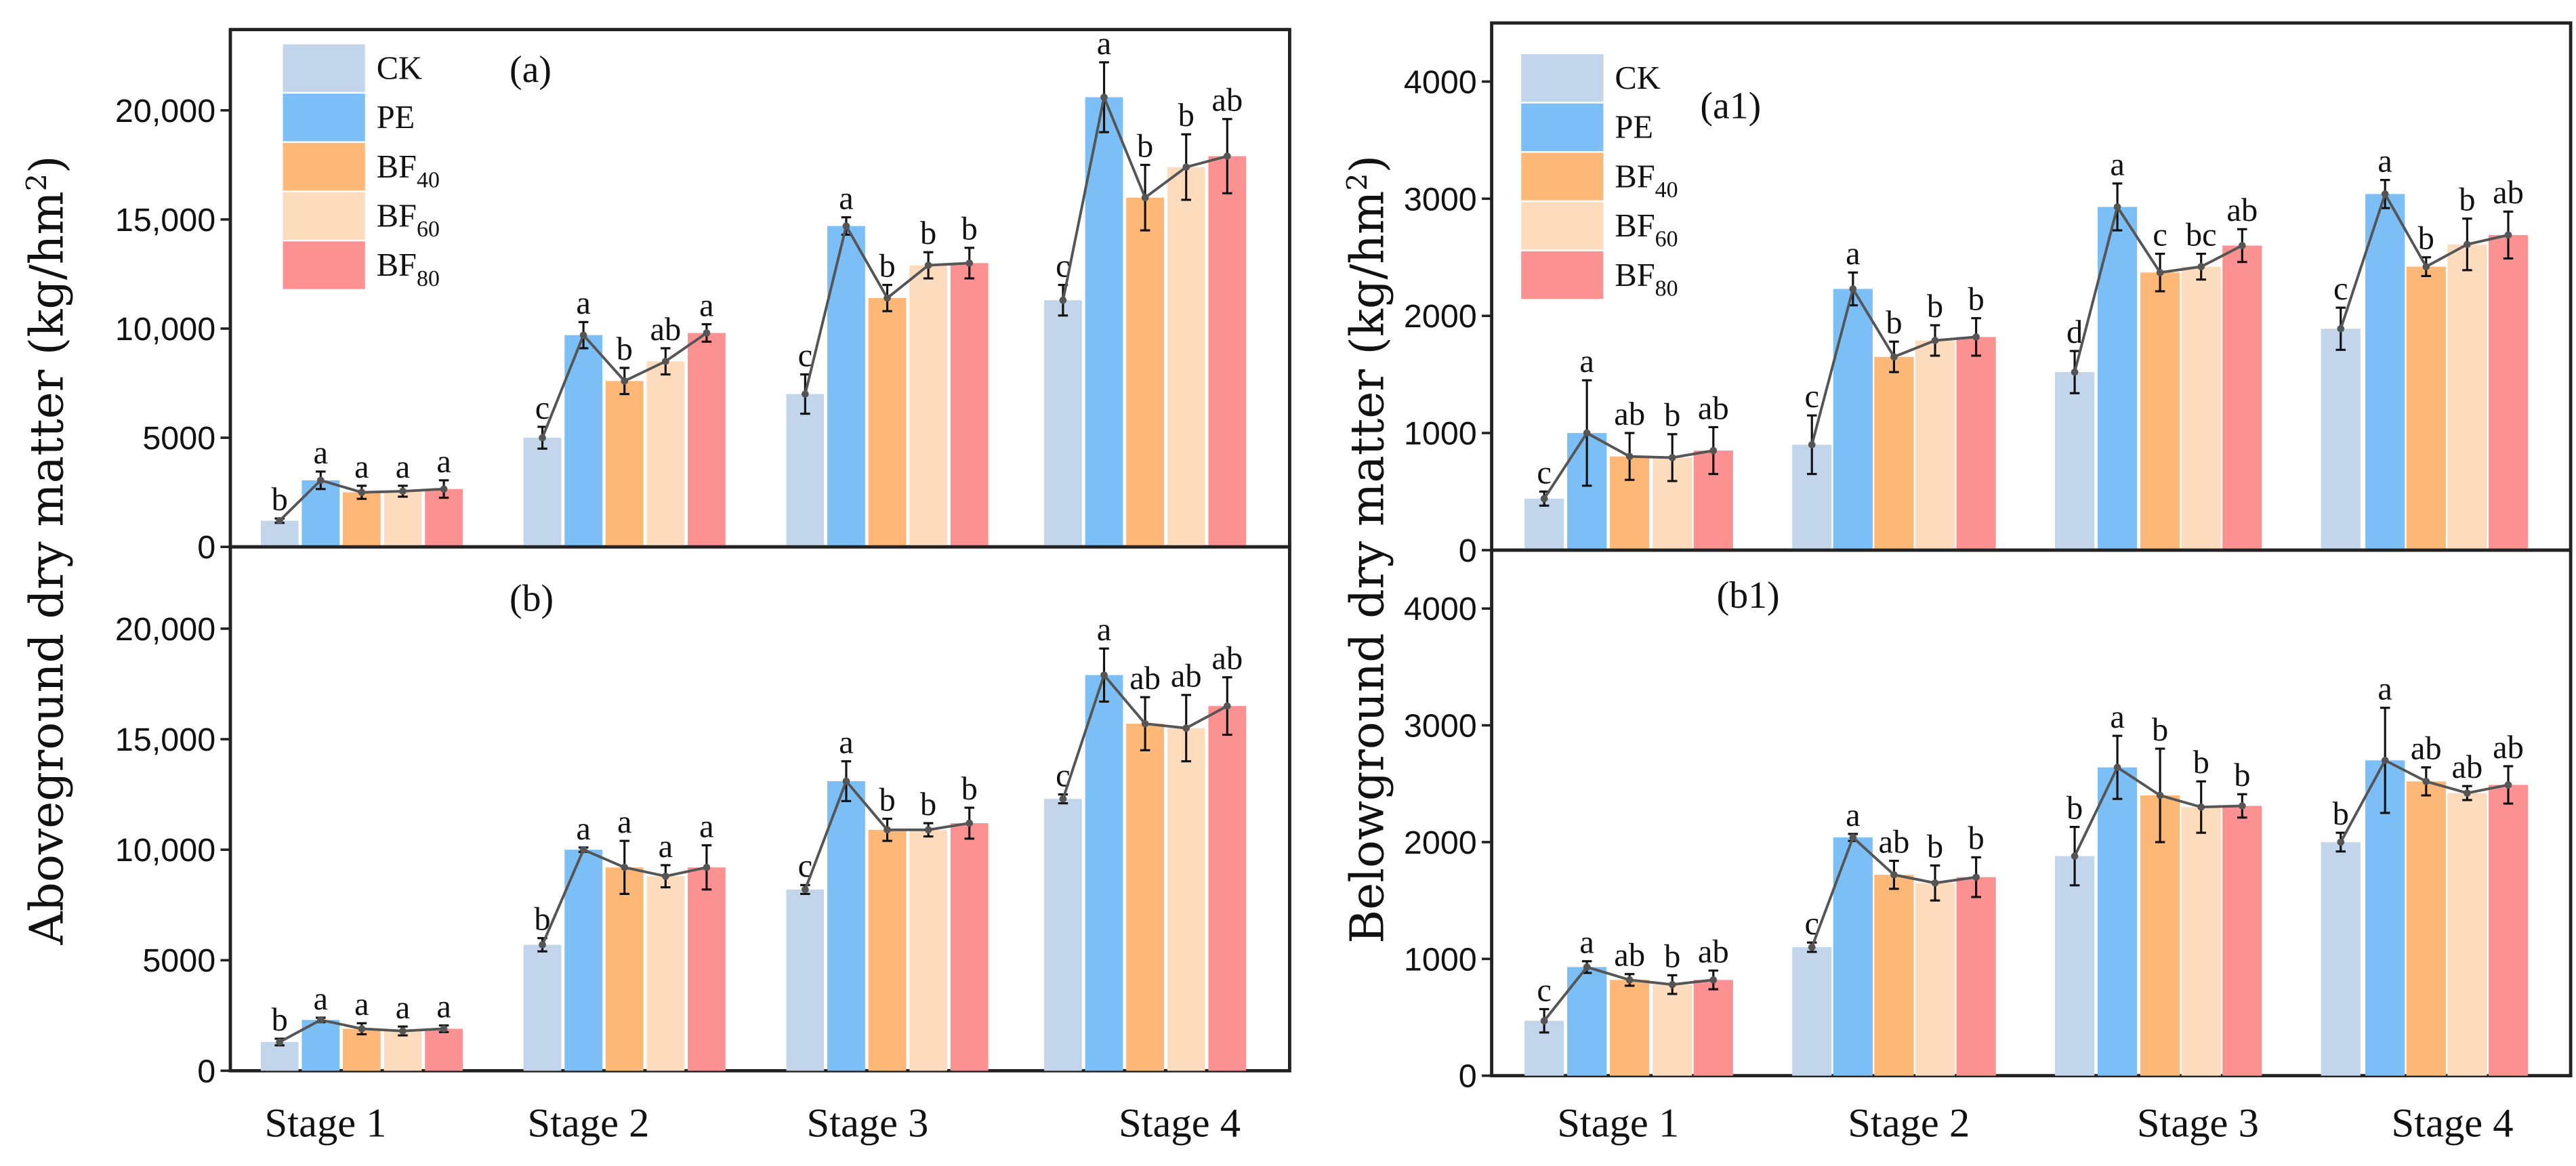  What do you see at coordinates (178, 960) in the screenshot?
I see `y-tick-label: 5000` at bounding box center [178, 960].